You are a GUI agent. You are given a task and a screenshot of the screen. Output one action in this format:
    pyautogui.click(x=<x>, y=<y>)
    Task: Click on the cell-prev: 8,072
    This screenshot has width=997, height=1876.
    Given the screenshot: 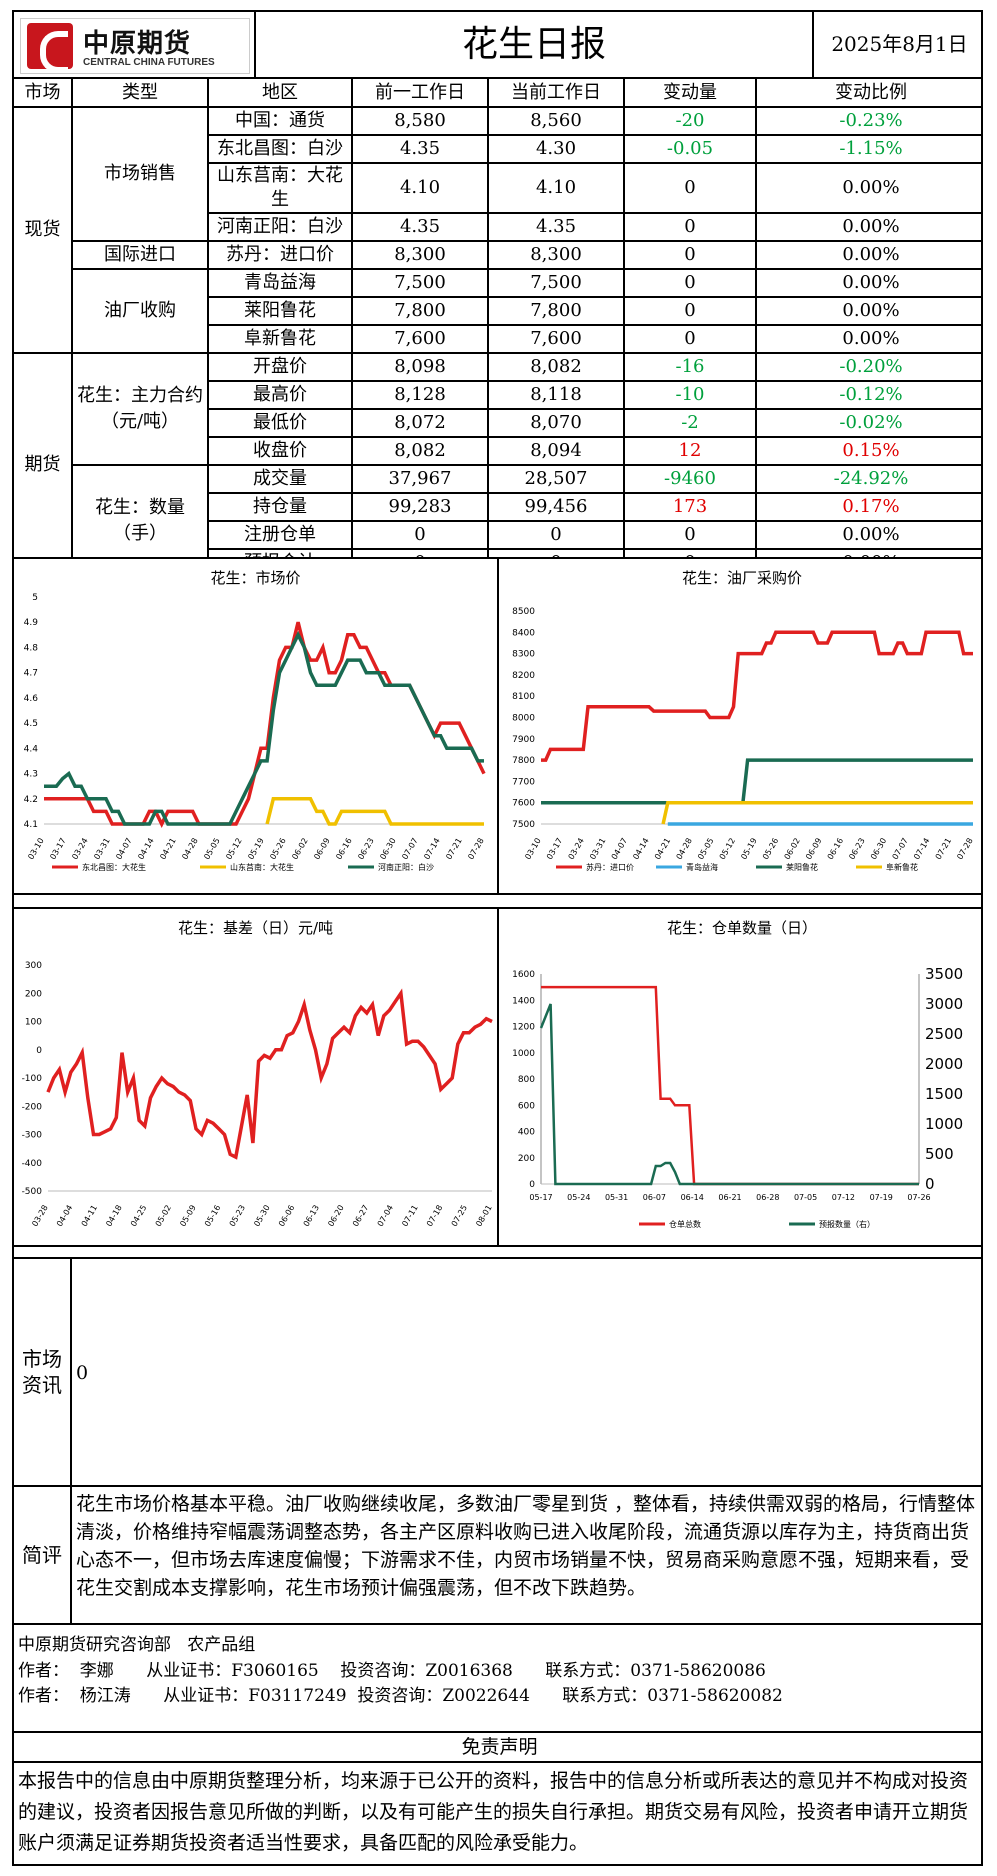 What is the action you would take?
    pyautogui.click(x=420, y=423)
    